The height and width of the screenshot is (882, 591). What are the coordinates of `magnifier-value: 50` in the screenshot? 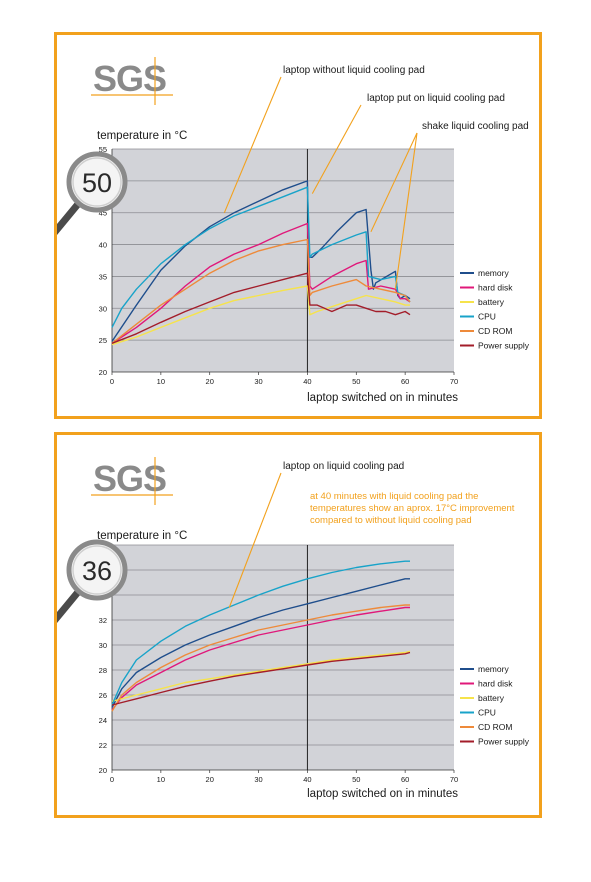 It's located at (97, 183).